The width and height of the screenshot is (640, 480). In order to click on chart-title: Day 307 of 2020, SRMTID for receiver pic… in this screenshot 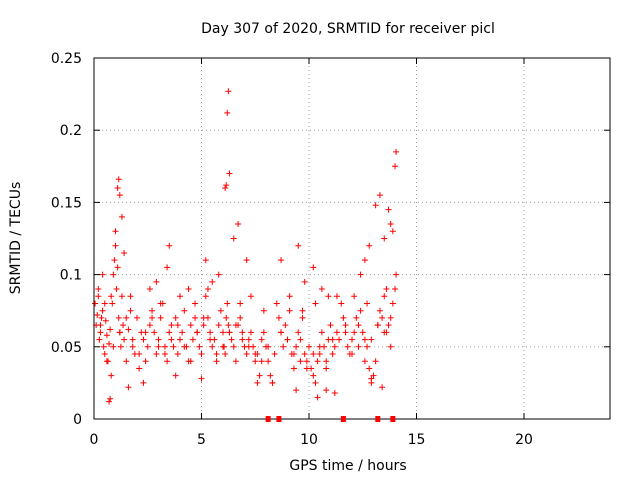, I will do `click(348, 29)`.